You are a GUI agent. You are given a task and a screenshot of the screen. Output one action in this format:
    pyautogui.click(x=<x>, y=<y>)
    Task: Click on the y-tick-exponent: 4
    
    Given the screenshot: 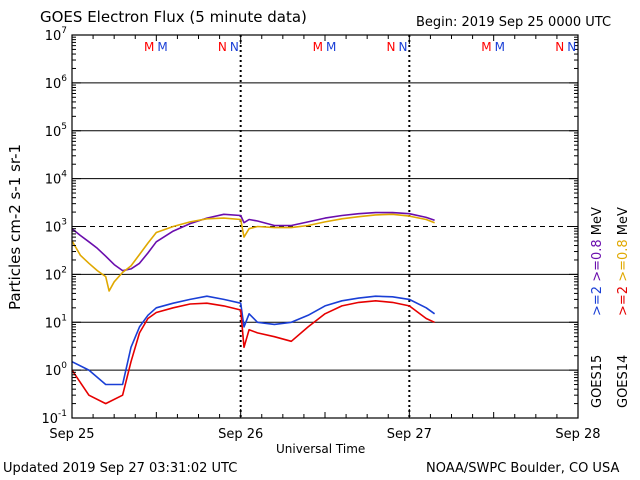 What is the action you would take?
    pyautogui.click(x=64, y=175)
    